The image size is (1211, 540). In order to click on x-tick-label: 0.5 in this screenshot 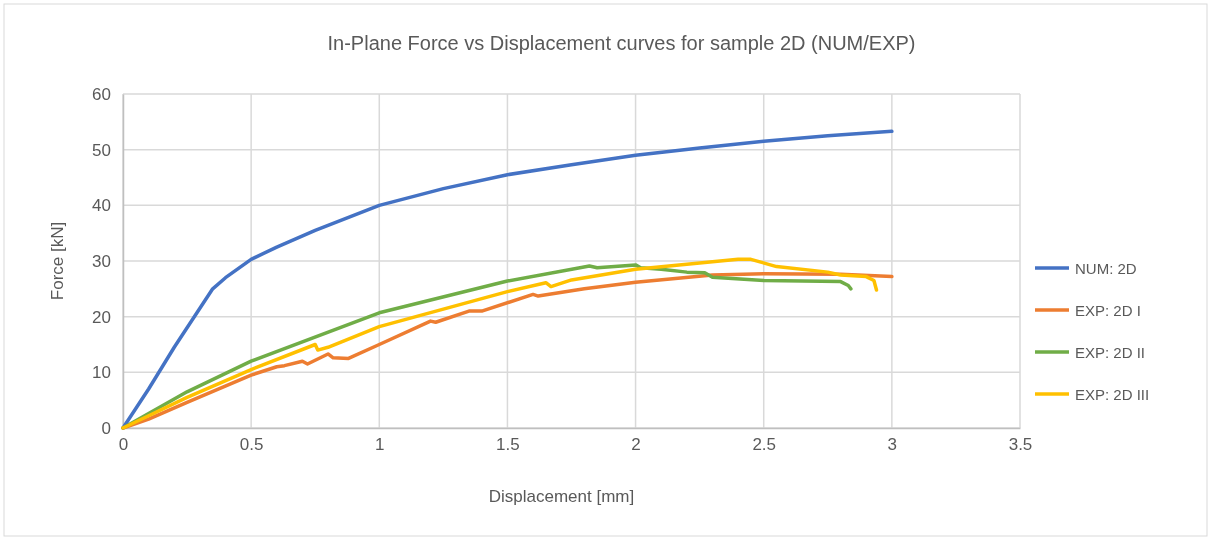, I will do `click(251, 445)`.